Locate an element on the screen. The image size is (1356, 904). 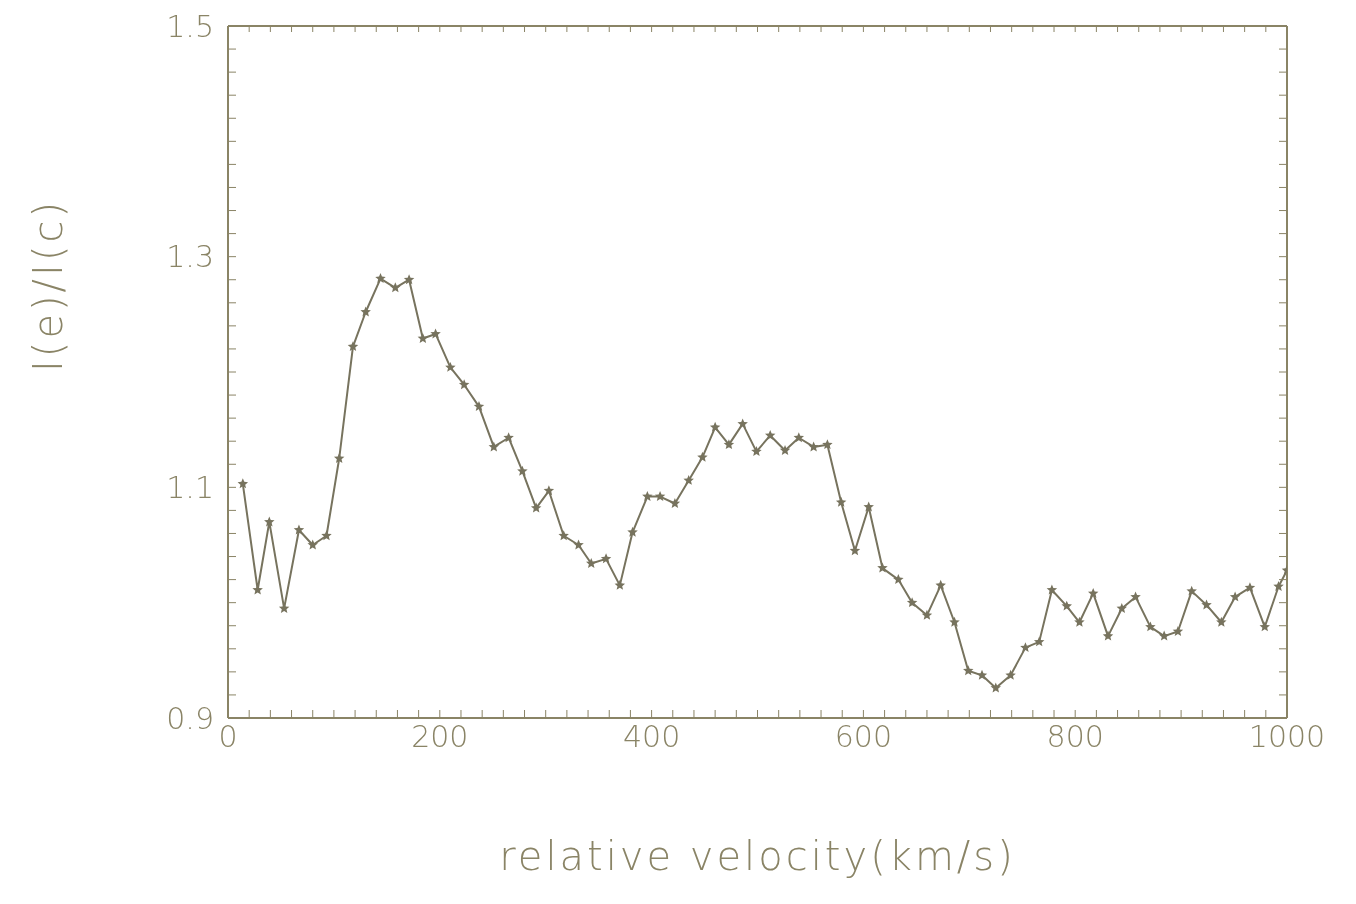
x-tick-label: 800 is located at coordinates (1075, 737).